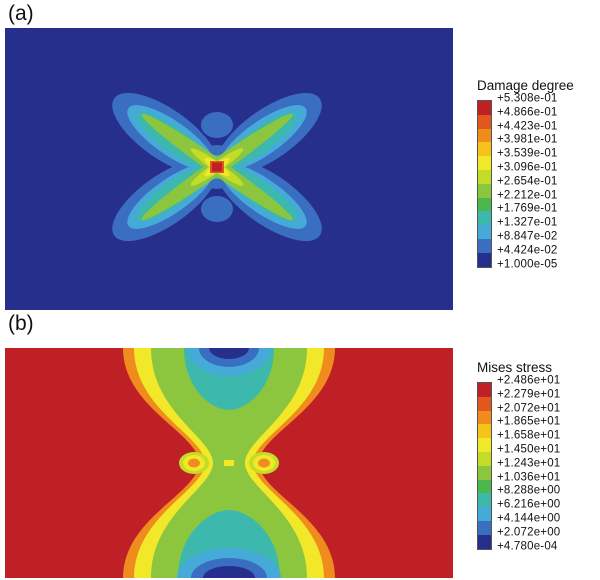  What do you see at coordinates (527, 264) in the screenshot?
I see `legend-value: +1.000e-05` at bounding box center [527, 264].